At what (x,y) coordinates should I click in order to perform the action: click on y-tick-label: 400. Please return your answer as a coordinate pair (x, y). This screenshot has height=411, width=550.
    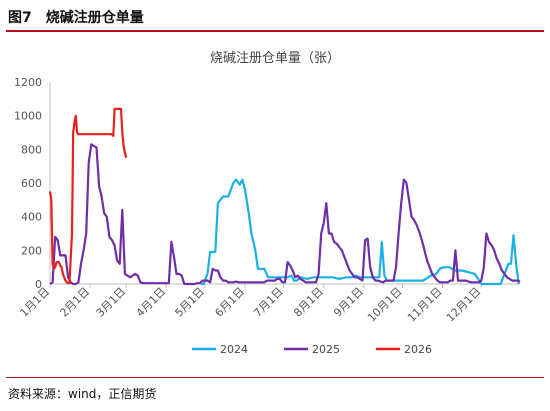
    Looking at the image, I should click on (31, 217).